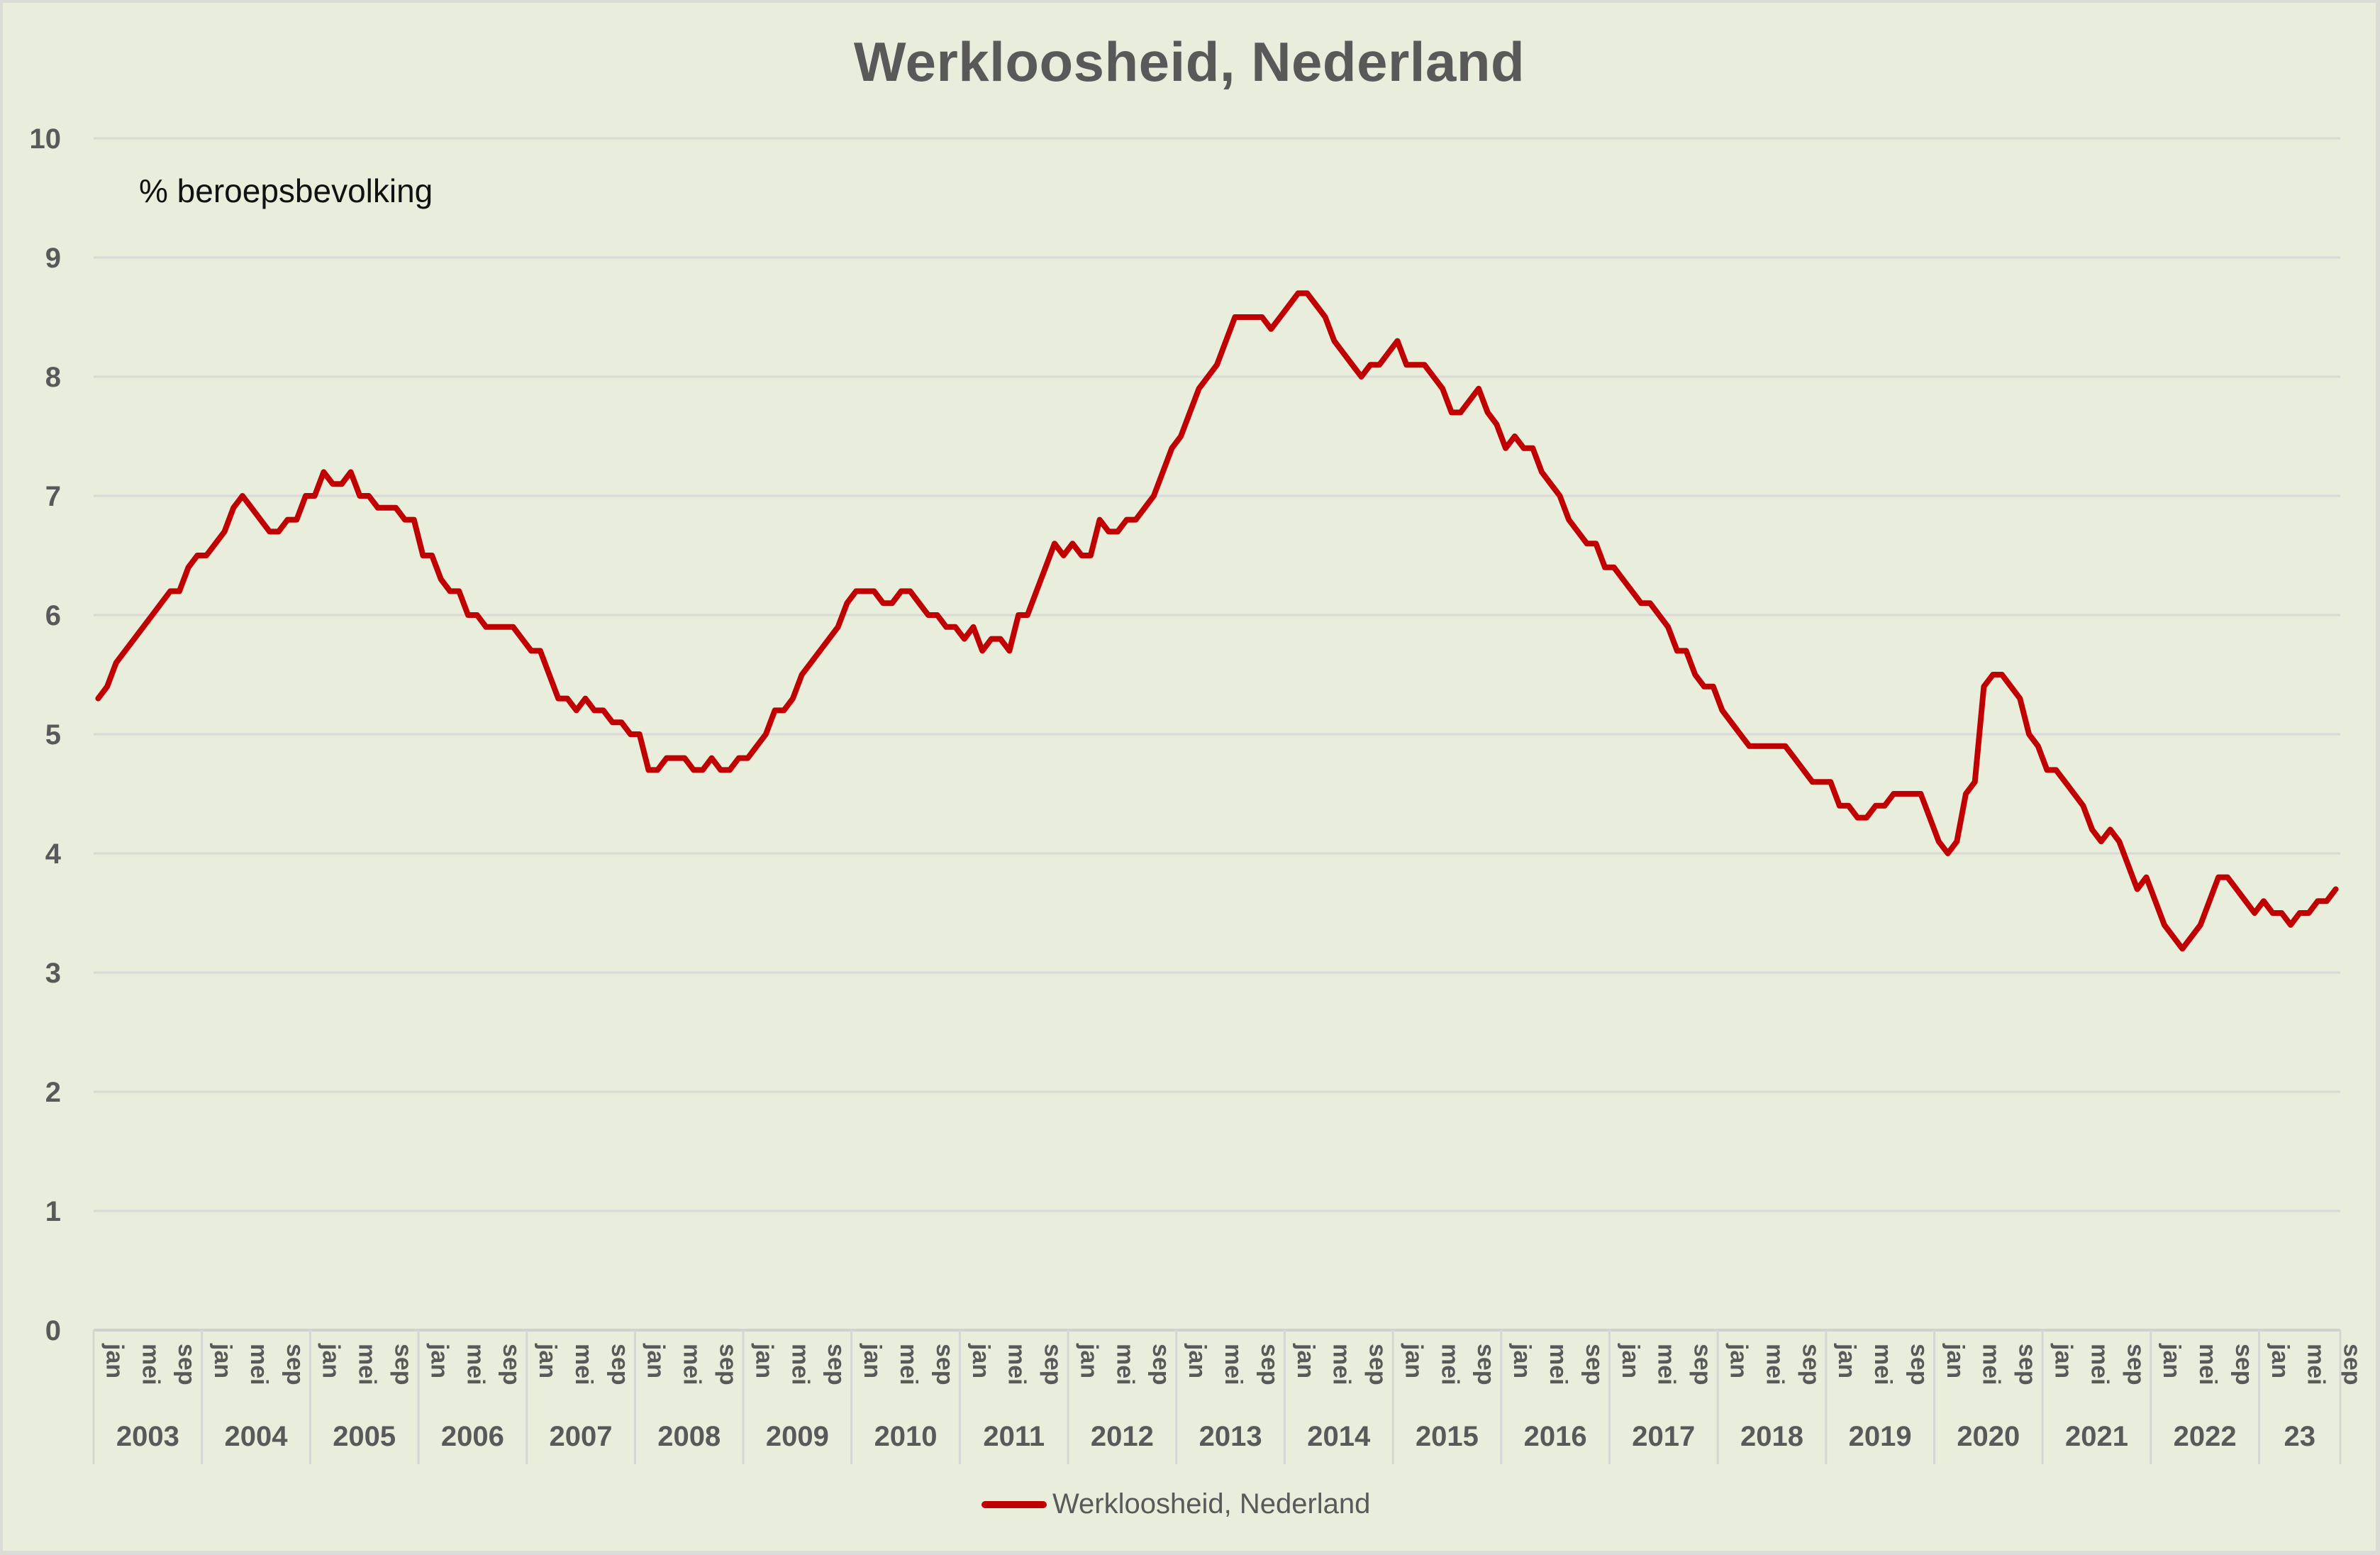 This screenshot has width=2380, height=1555. I want to click on x-year-label: 2005, so click(365, 1436).